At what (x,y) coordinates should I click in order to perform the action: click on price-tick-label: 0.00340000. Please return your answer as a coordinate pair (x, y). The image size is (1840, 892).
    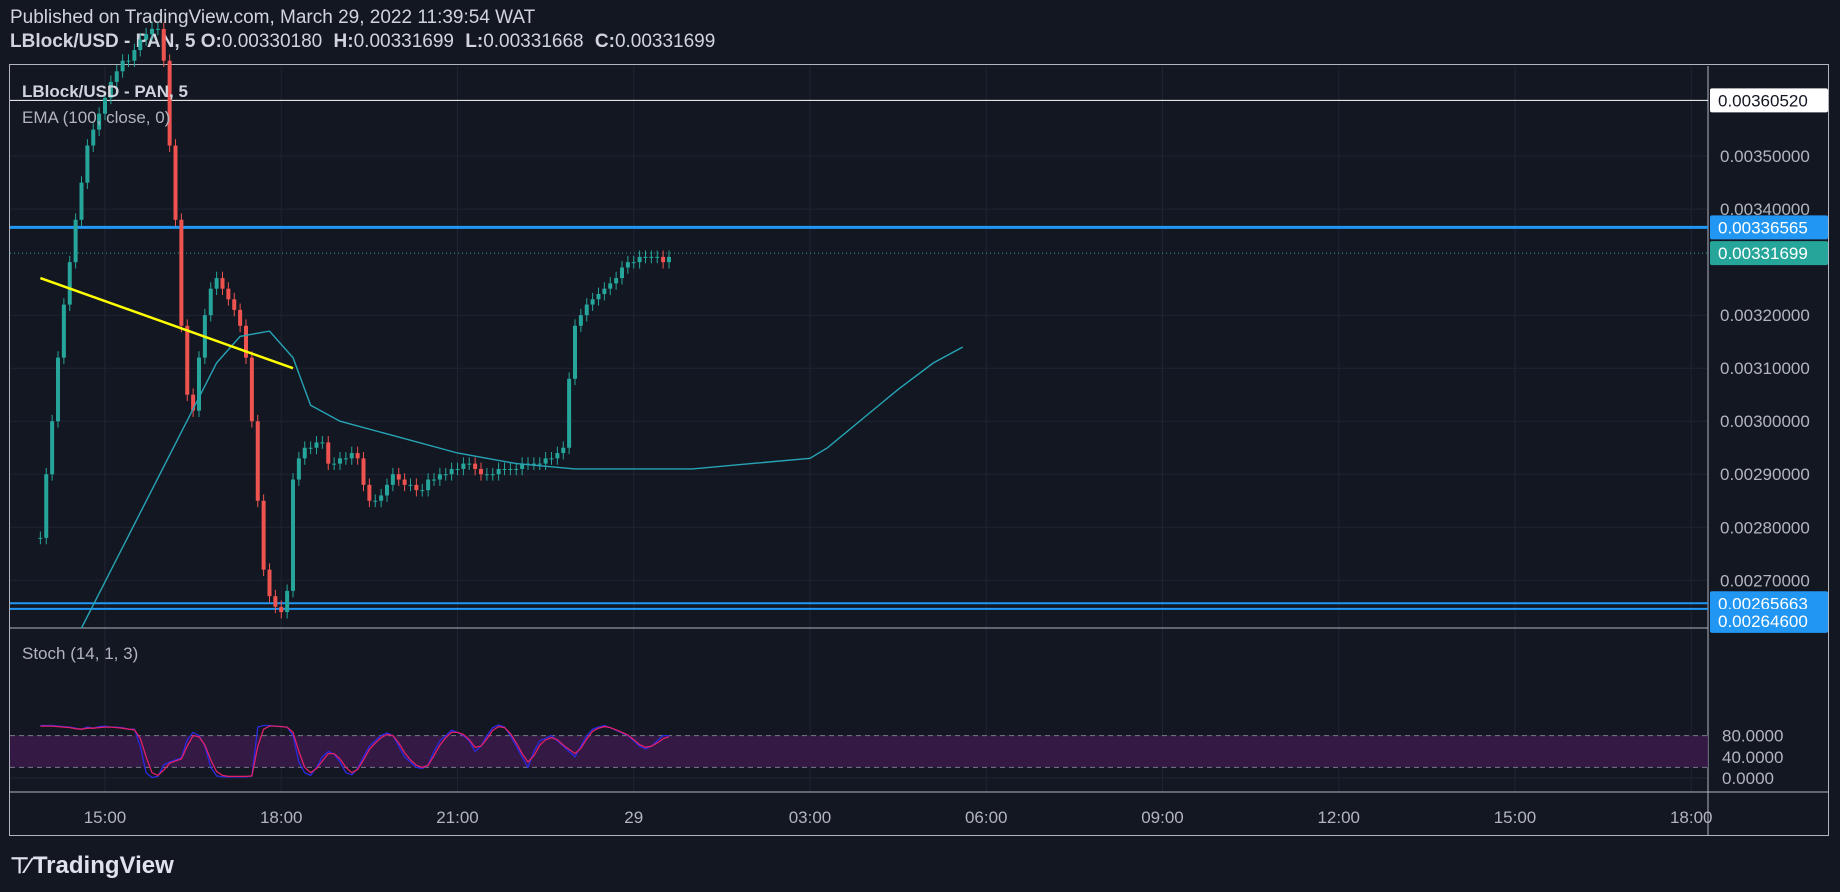
    Looking at the image, I should click on (1765, 209).